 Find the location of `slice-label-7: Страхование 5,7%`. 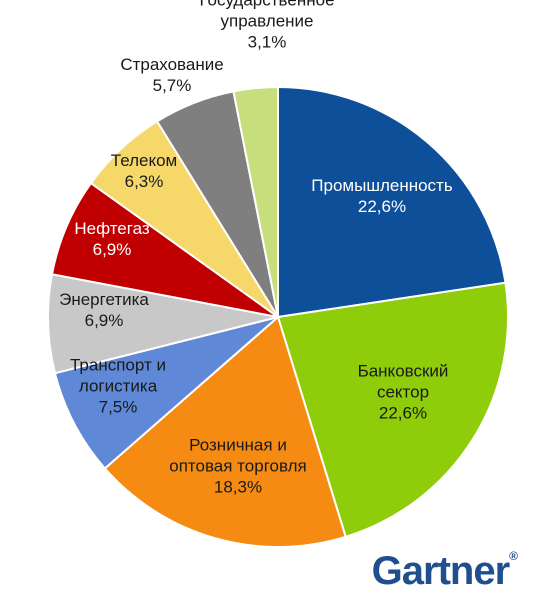

slice-label-7: Страхование 5,7% is located at coordinates (171, 75).